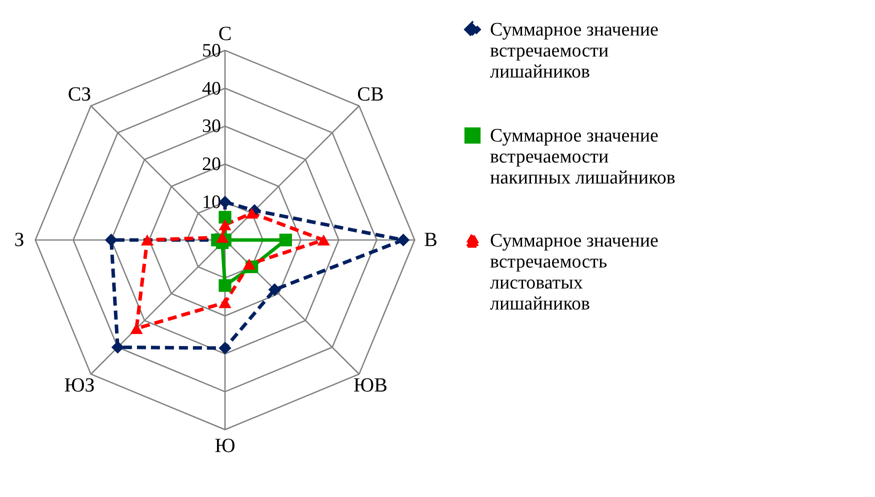 The width and height of the screenshot is (875, 497). What do you see at coordinates (211, 127) in the screenshot?
I see `y-tick-label: 30` at bounding box center [211, 127].